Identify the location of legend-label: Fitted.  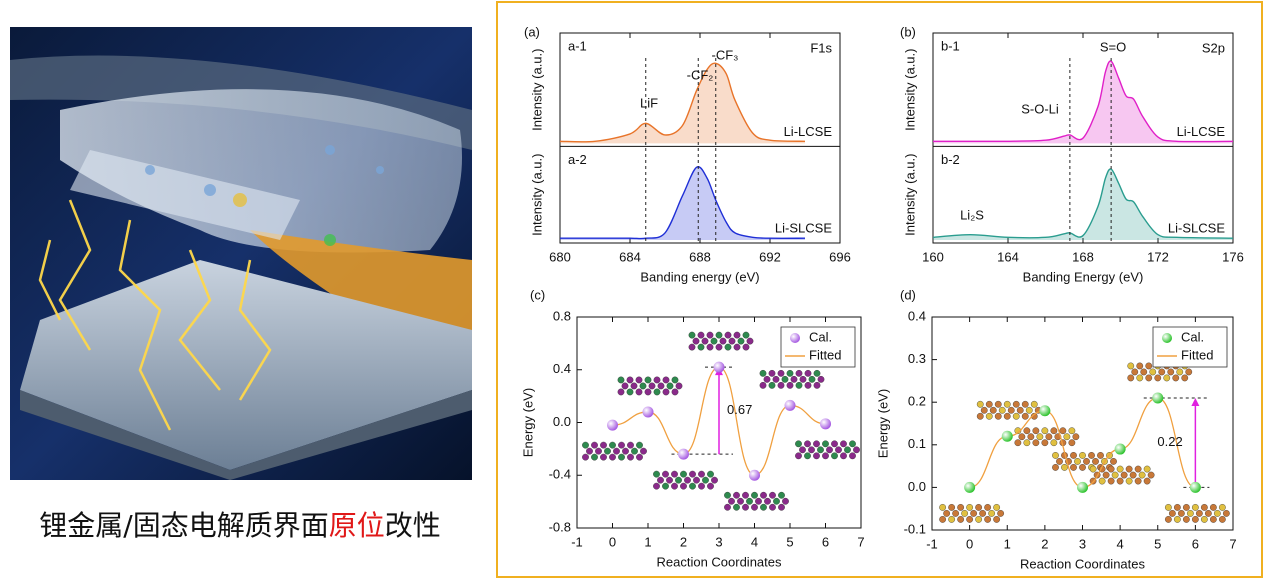
(825, 354).